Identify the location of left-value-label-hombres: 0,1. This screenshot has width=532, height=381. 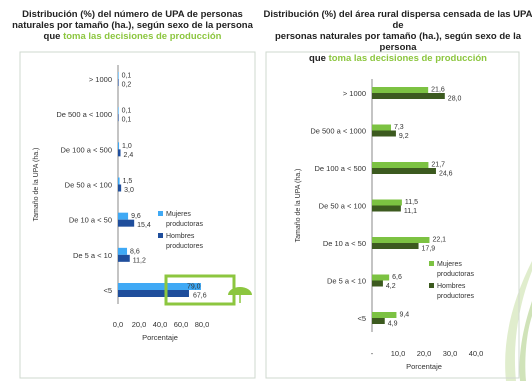
(127, 120).